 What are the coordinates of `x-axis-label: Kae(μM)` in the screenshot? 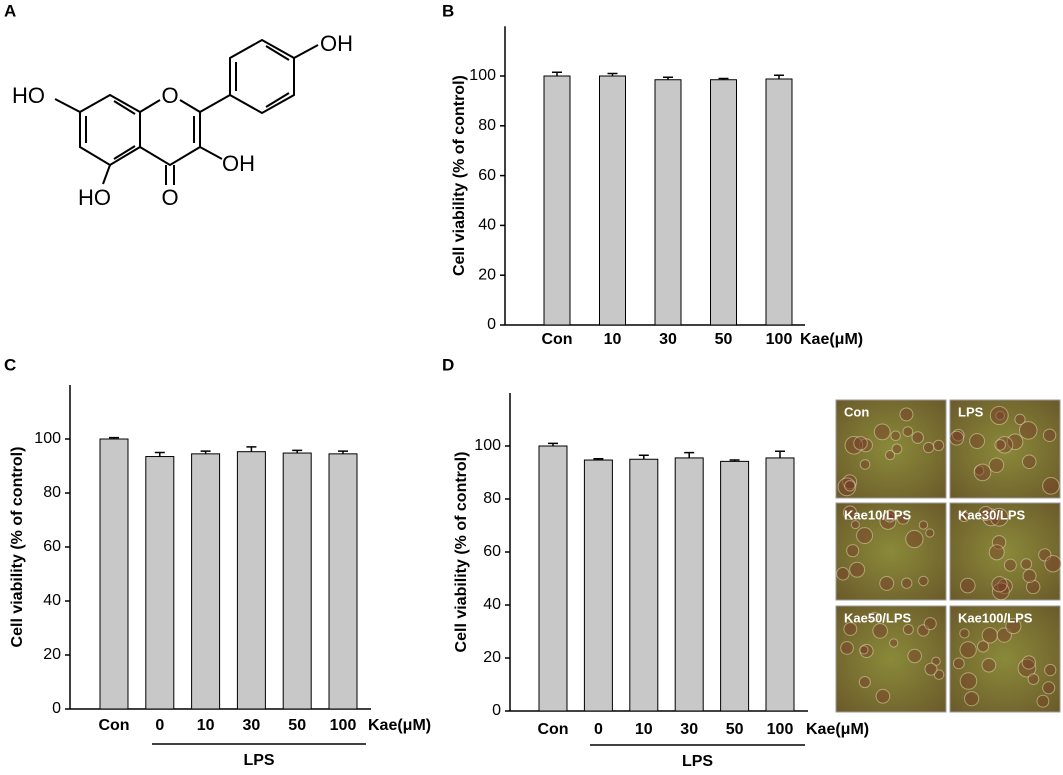 It's located at (399, 725).